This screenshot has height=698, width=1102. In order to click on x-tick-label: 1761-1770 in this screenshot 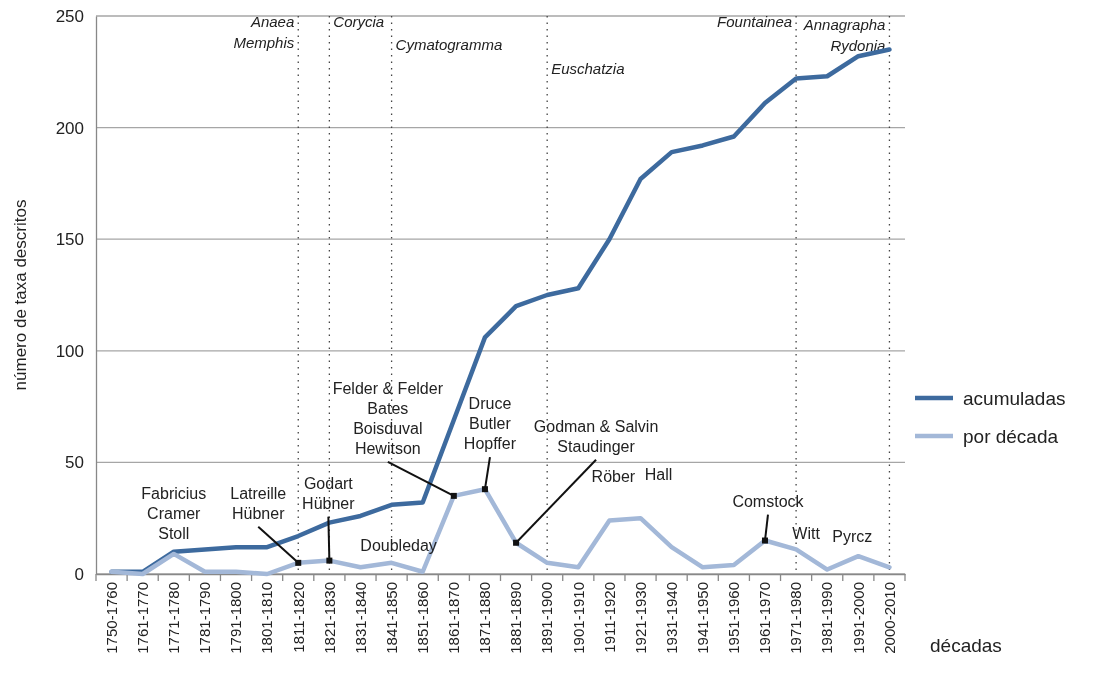, I will do `click(142, 618)`.